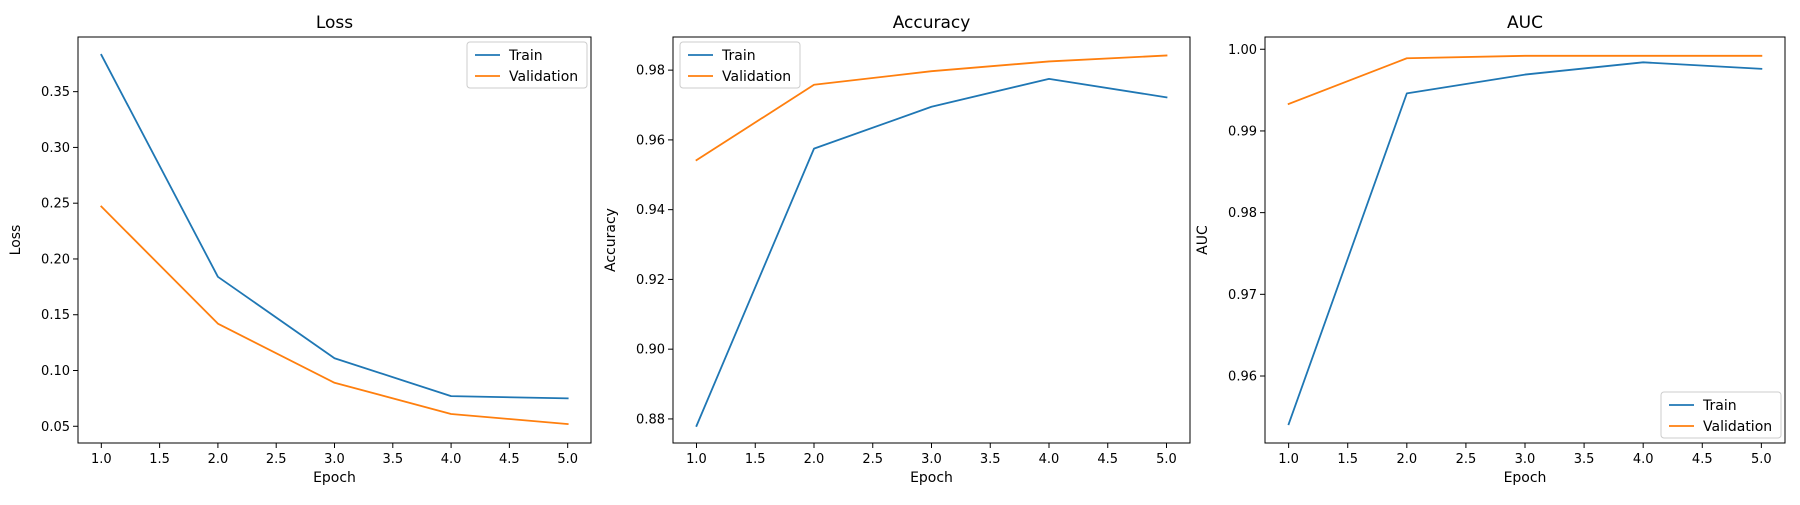  Describe the element at coordinates (650, 210) in the screenshot. I see `y-tick-label: 0.94` at that location.